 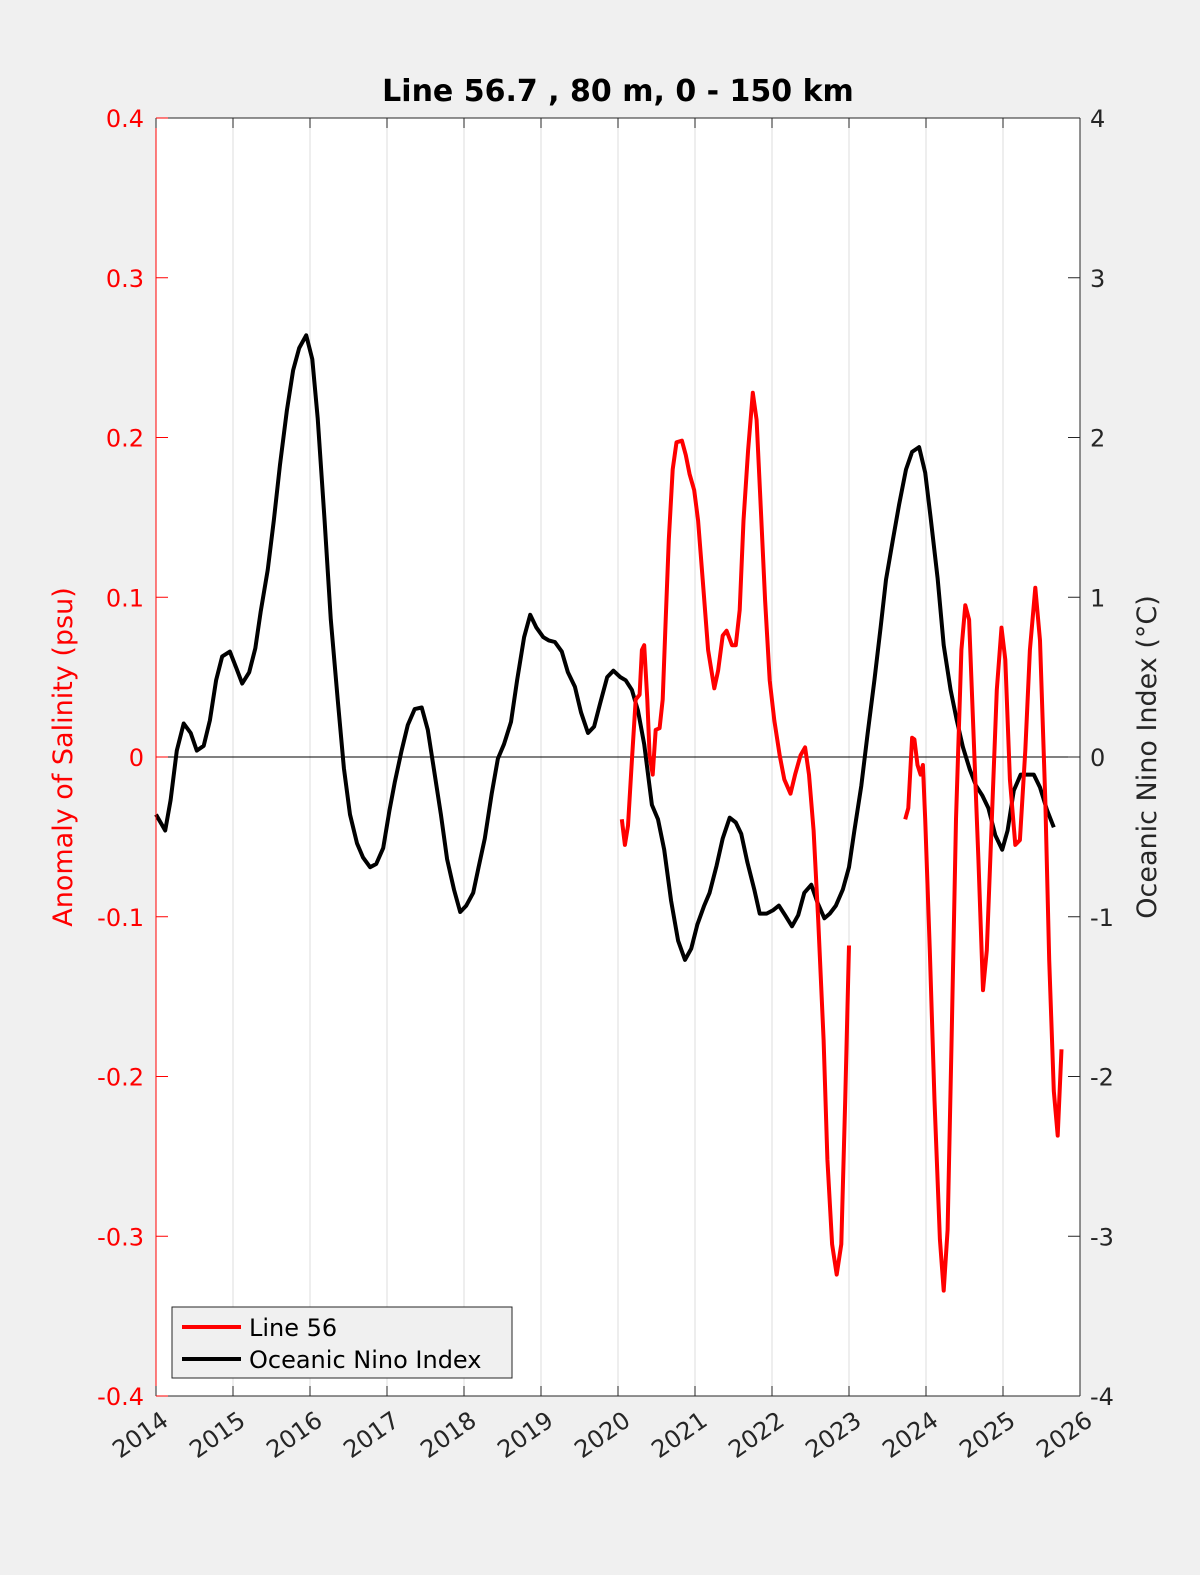 I want to click on y-tick-label-right: 4, so click(x=1097, y=119).